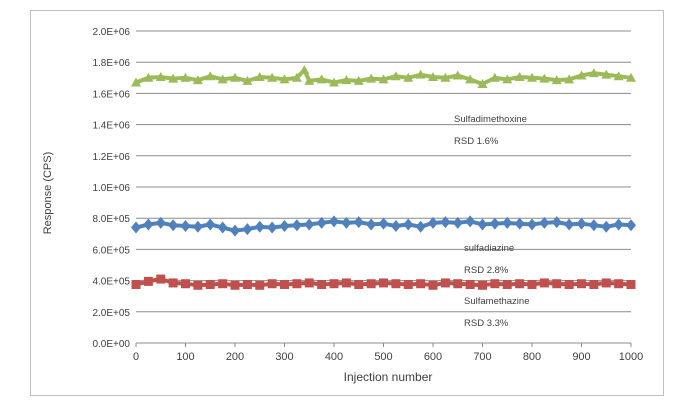 This screenshot has width=677, height=405. Describe the element at coordinates (383, 282) in the screenshot. I see `series-sulfamethazine` at that location.